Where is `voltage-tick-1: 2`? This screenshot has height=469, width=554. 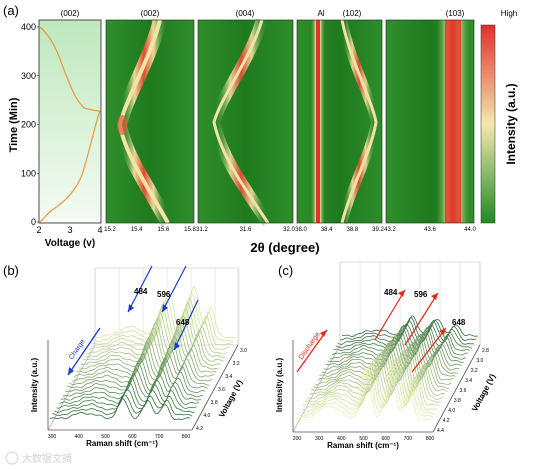 voltage-tick-1: 2 is located at coordinates (38, 230).